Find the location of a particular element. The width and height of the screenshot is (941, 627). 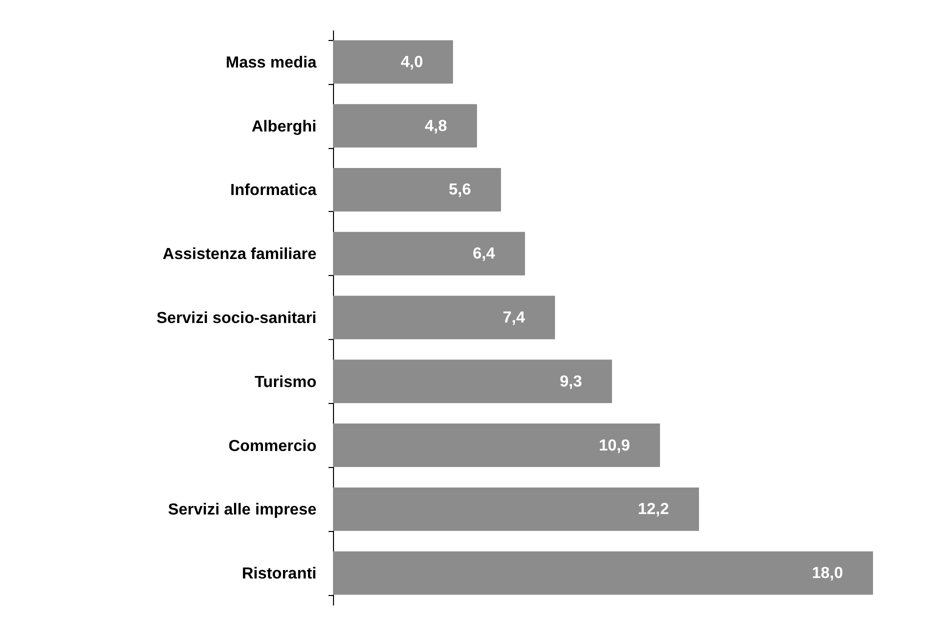

data-label: 9,3 is located at coordinates (571, 381).